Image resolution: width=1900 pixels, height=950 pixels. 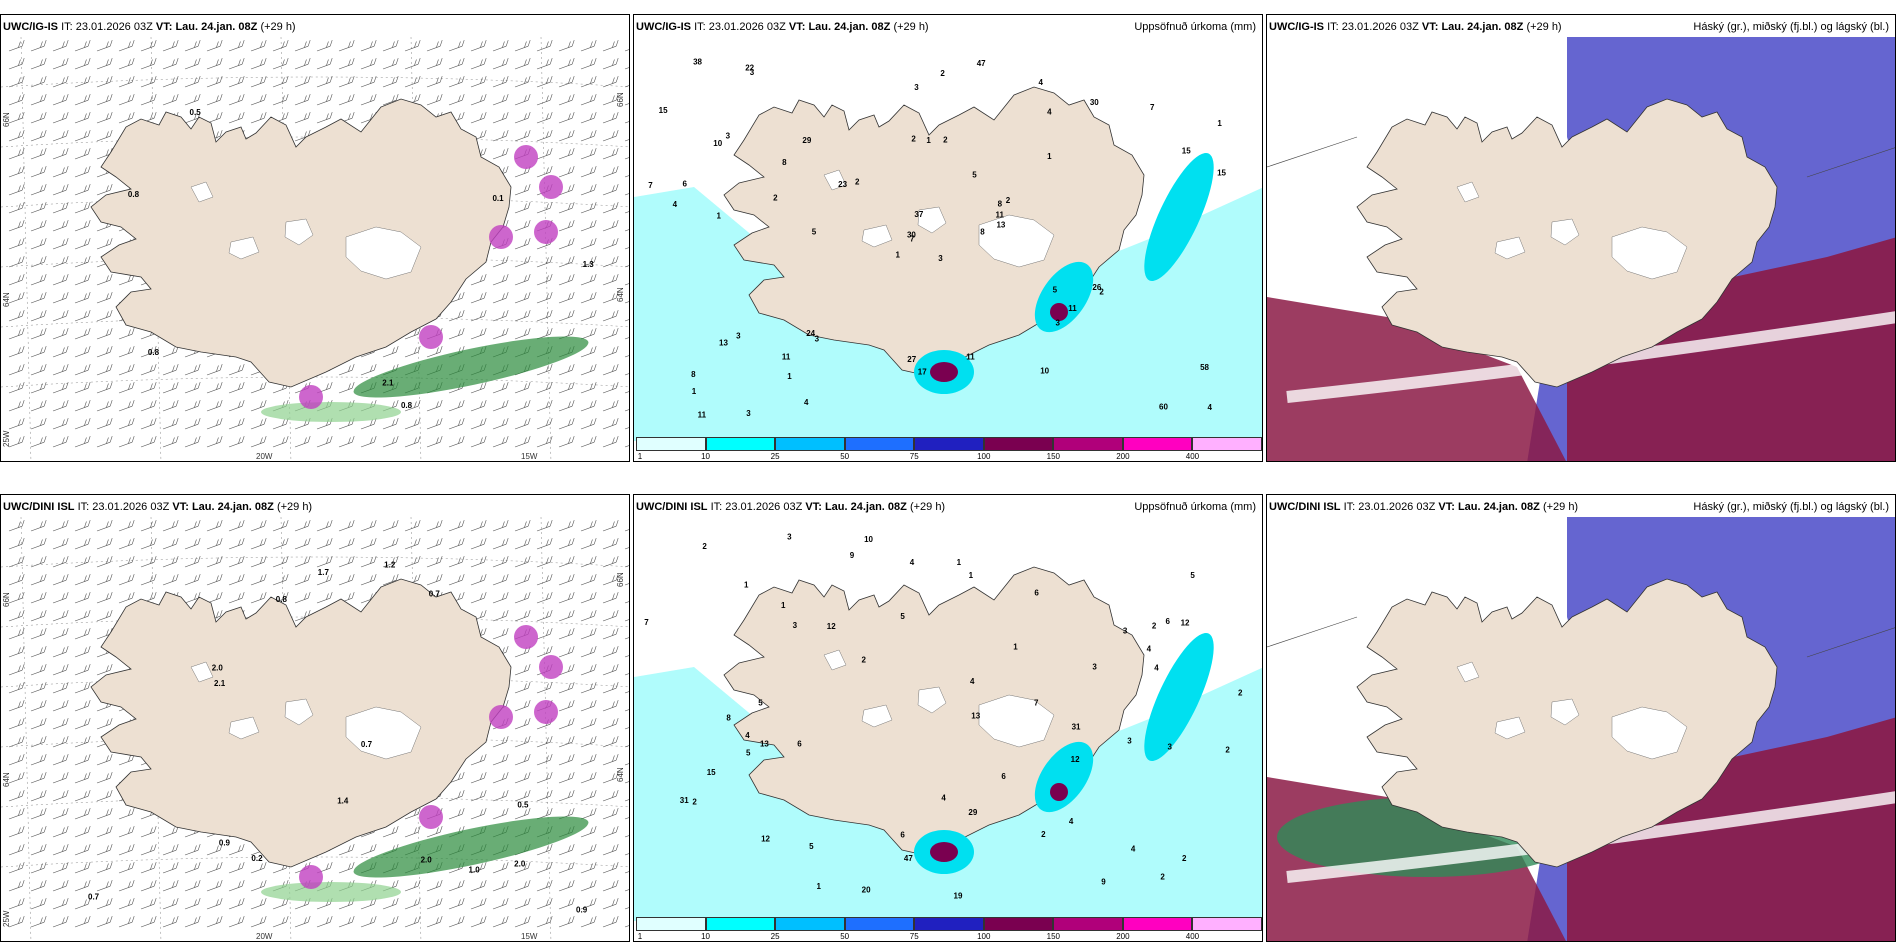 I want to click on colorbar-label: 400, so click(x=1192, y=456).